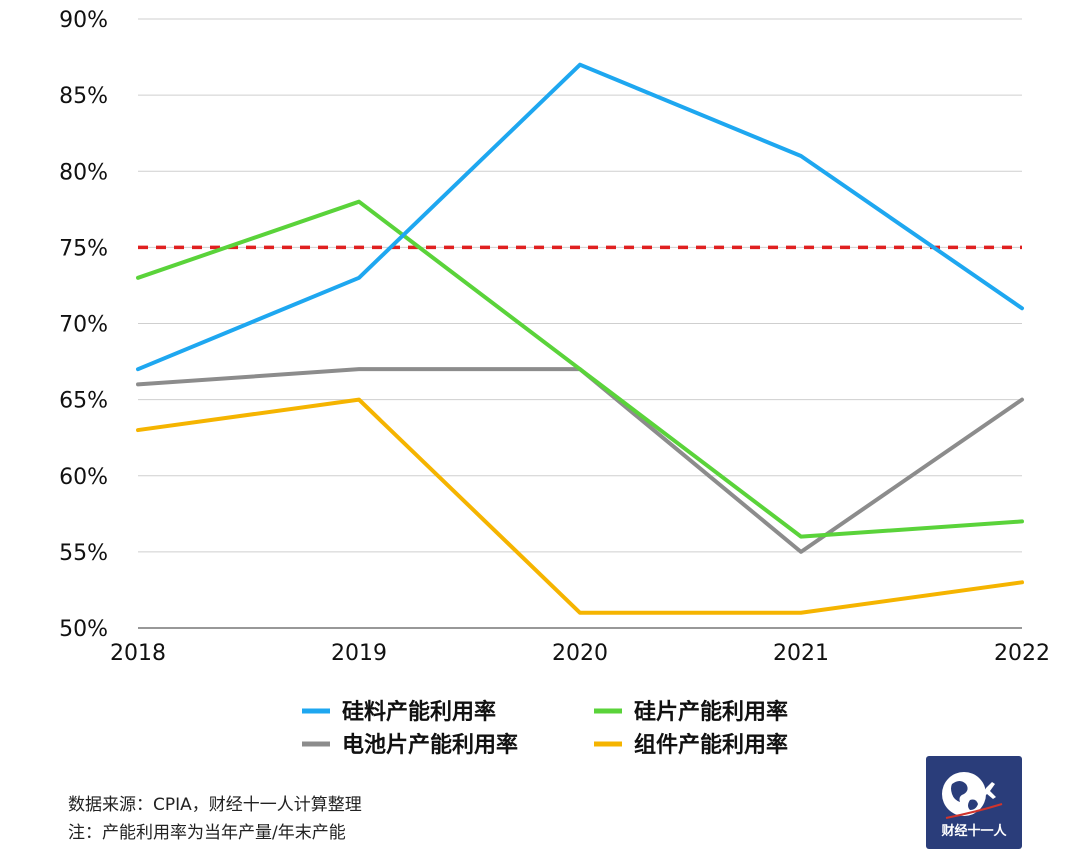  I want to click on legend-label: 硅料产能利用率, so click(419, 712).